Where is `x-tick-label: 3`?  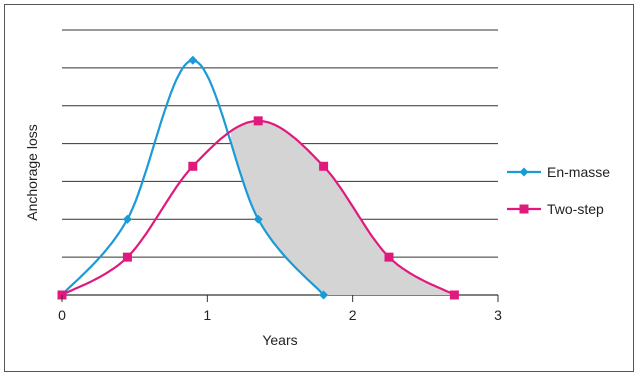 x-tick-label: 3 is located at coordinates (498, 315).